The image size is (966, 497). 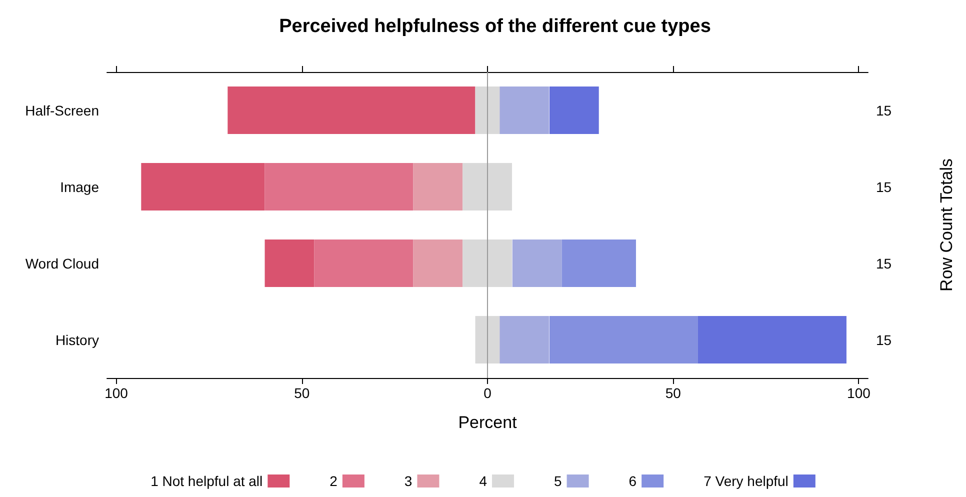 I want to click on legend-label: 4, so click(x=483, y=481).